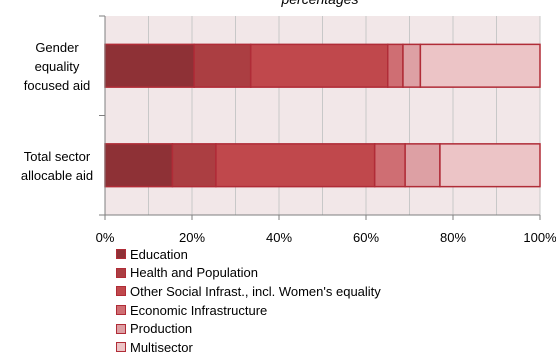 The width and height of the screenshot is (556, 357). What do you see at coordinates (161, 347) in the screenshot?
I see `legend-label: Multisector` at bounding box center [161, 347].